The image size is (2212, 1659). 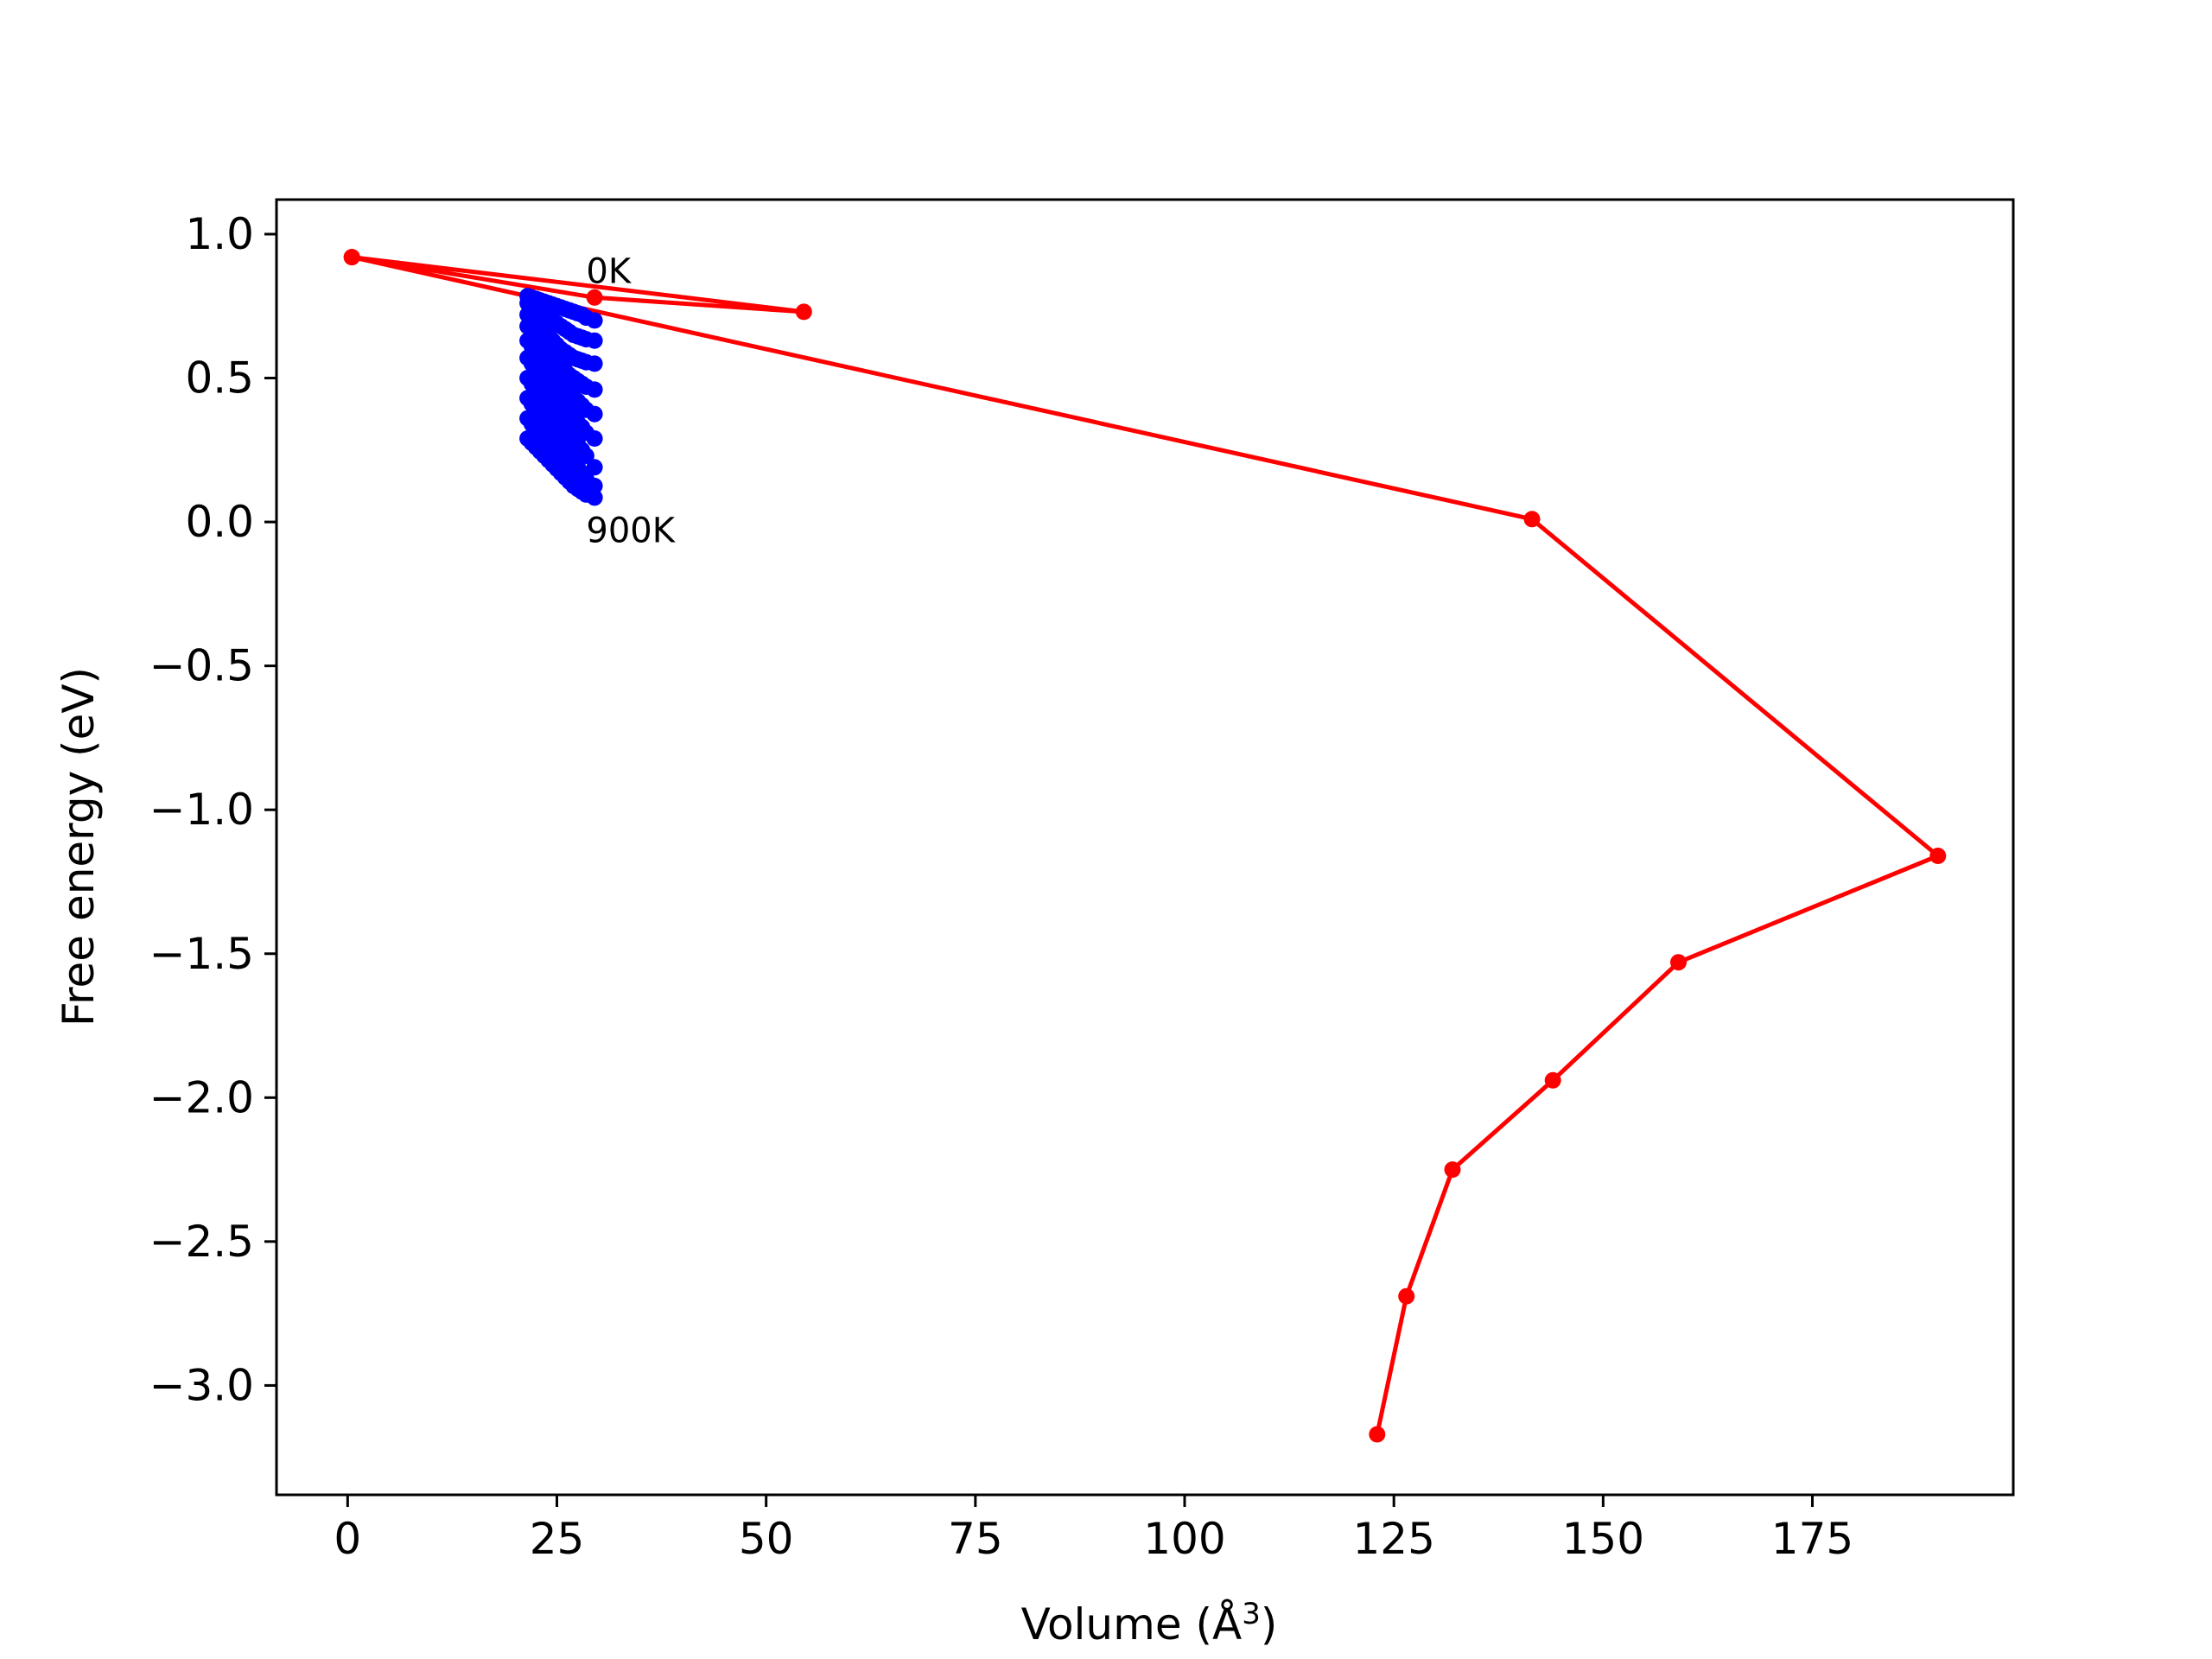 What do you see at coordinates (1269, 1624) in the screenshot?
I see `x-axis-label-close: )` at bounding box center [1269, 1624].